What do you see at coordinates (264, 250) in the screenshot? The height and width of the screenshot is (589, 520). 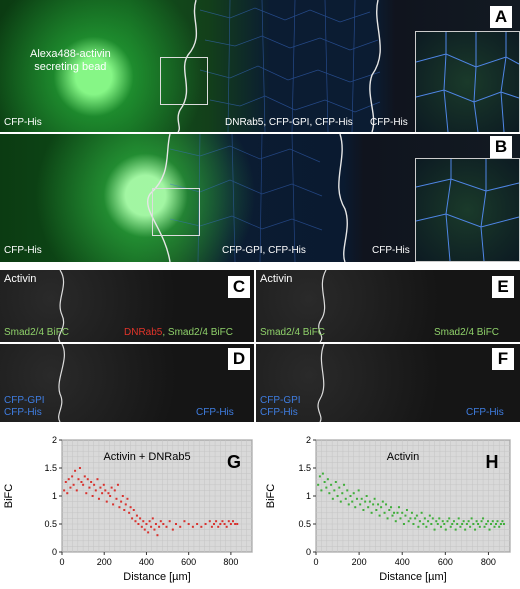 I see `panel-b-middle-label: CFP-GPI, CFP-His` at bounding box center [264, 250].